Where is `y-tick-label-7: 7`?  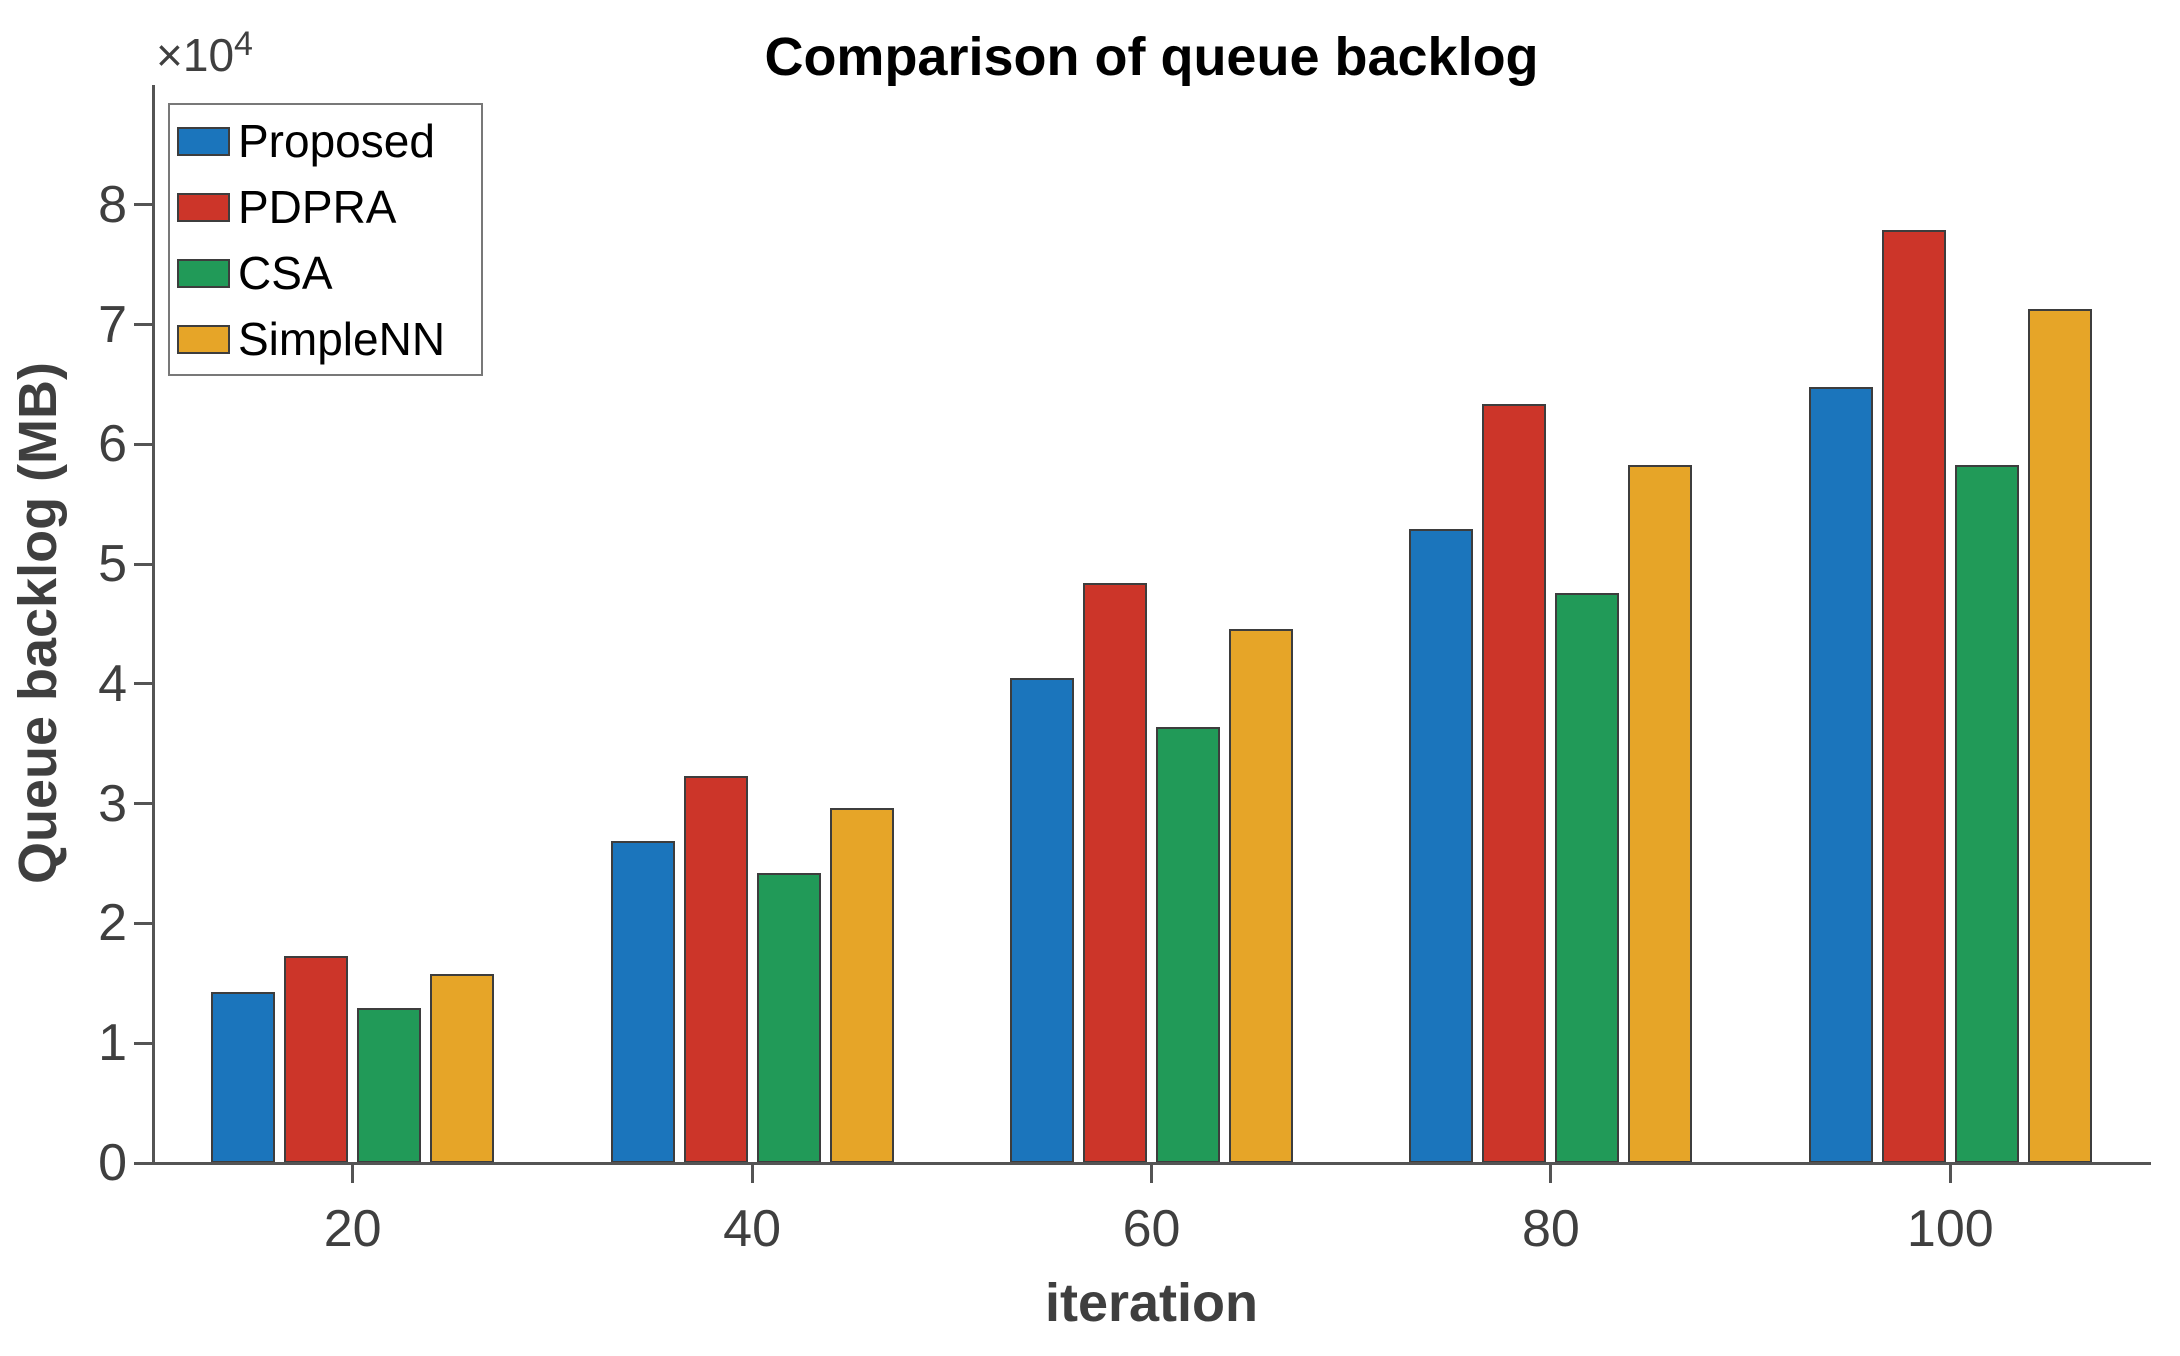
y-tick-label-7: 7 is located at coordinates (112, 324).